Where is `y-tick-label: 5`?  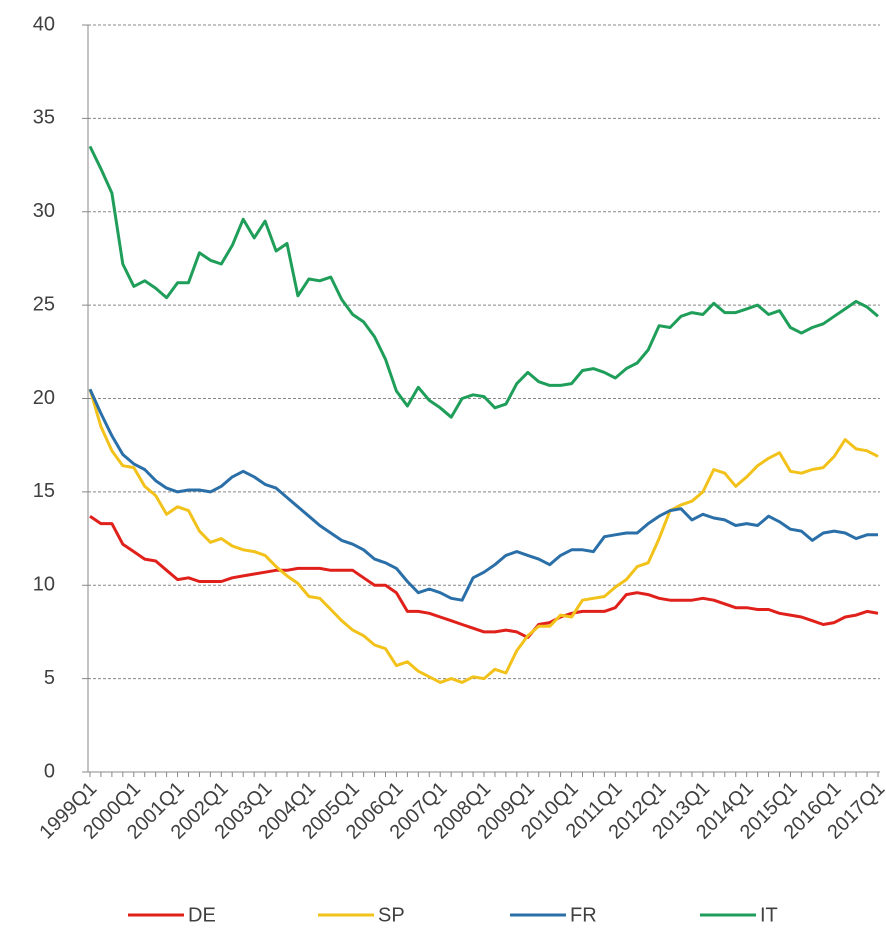 y-tick-label: 5 is located at coordinates (49, 678).